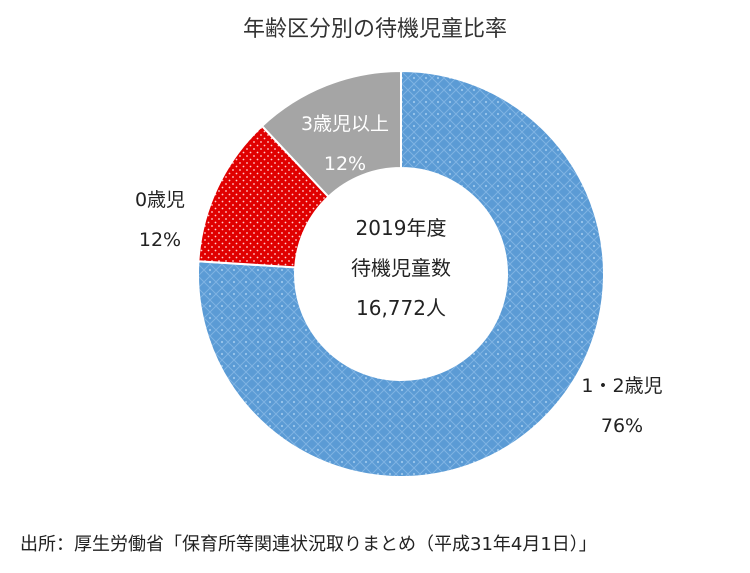 This screenshot has width=750, height=573. I want to click on slice-3-years-plus, so click(331, 134).